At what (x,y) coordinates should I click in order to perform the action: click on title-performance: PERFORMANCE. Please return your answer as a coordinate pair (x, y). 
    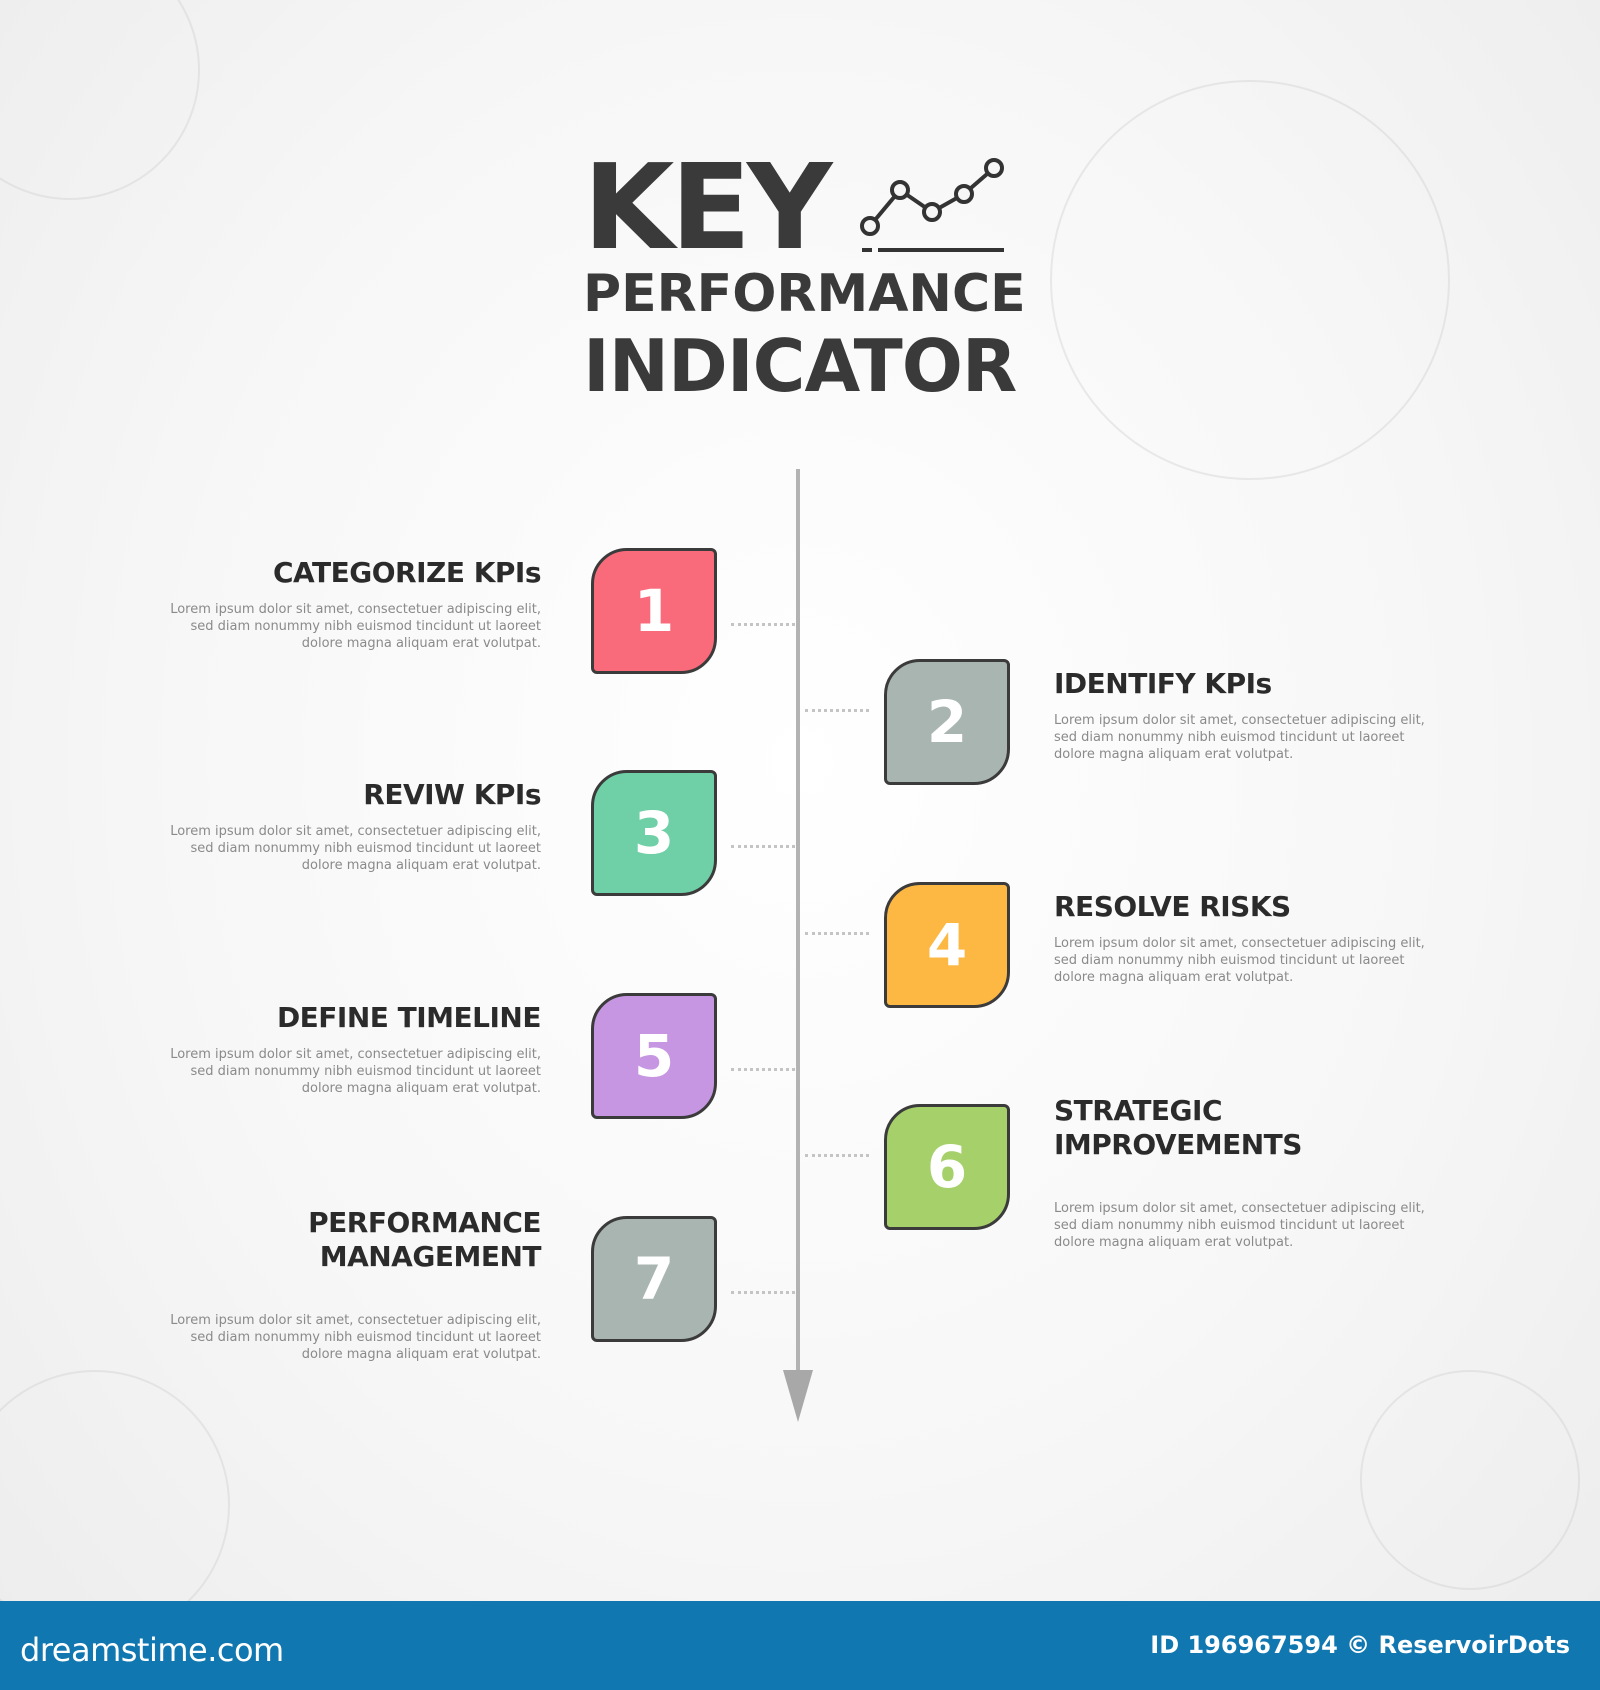
    Looking at the image, I should click on (804, 294).